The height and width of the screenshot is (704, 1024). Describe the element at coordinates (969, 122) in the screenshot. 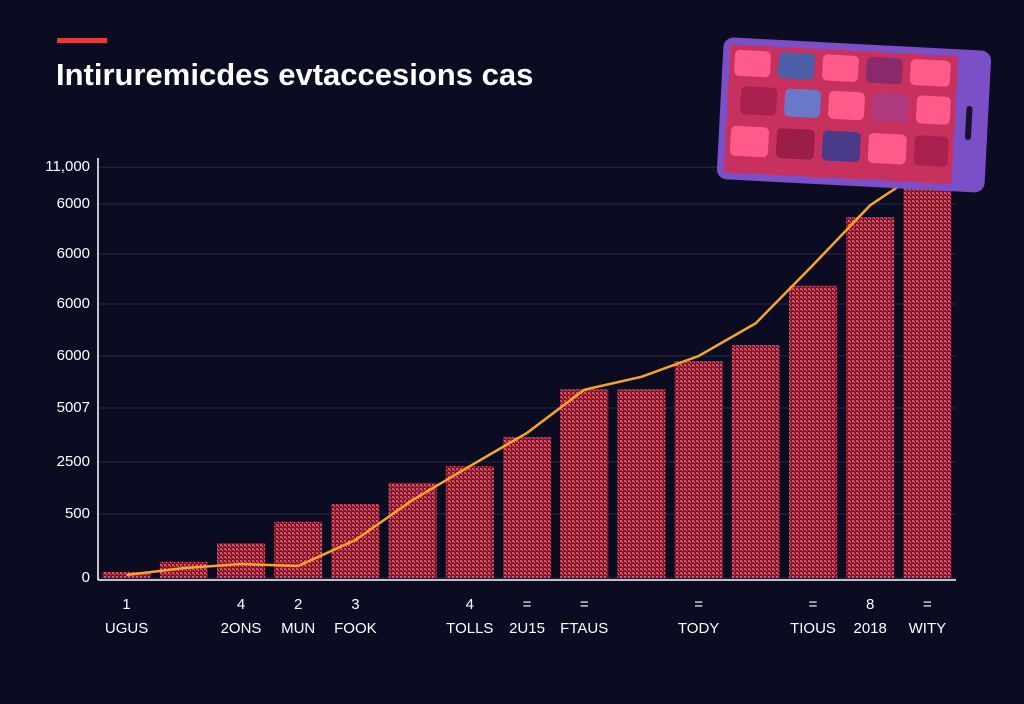

I see `phone-camera` at that location.